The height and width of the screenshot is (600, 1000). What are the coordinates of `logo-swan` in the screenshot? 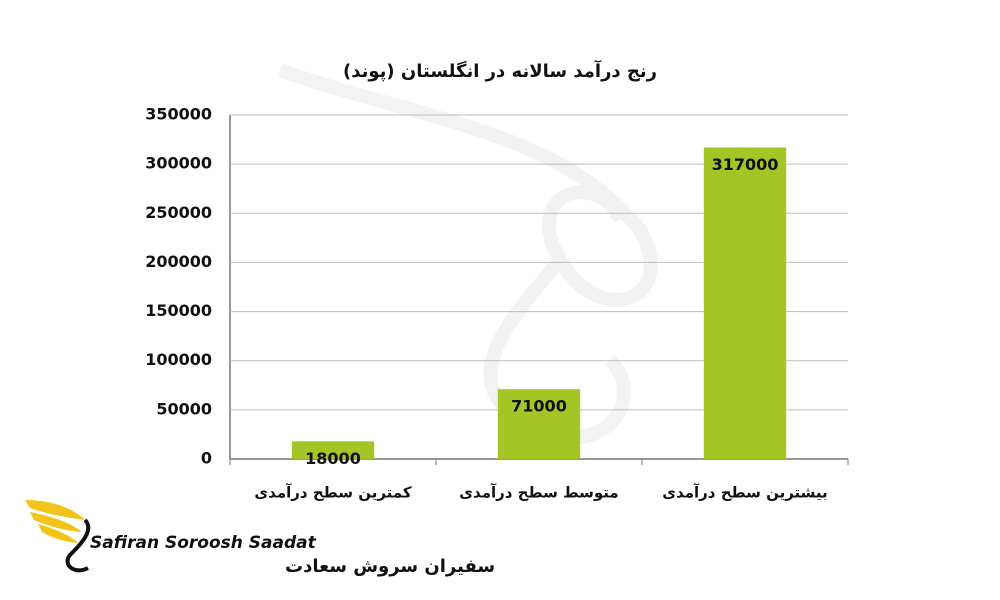 It's located at (78, 545).